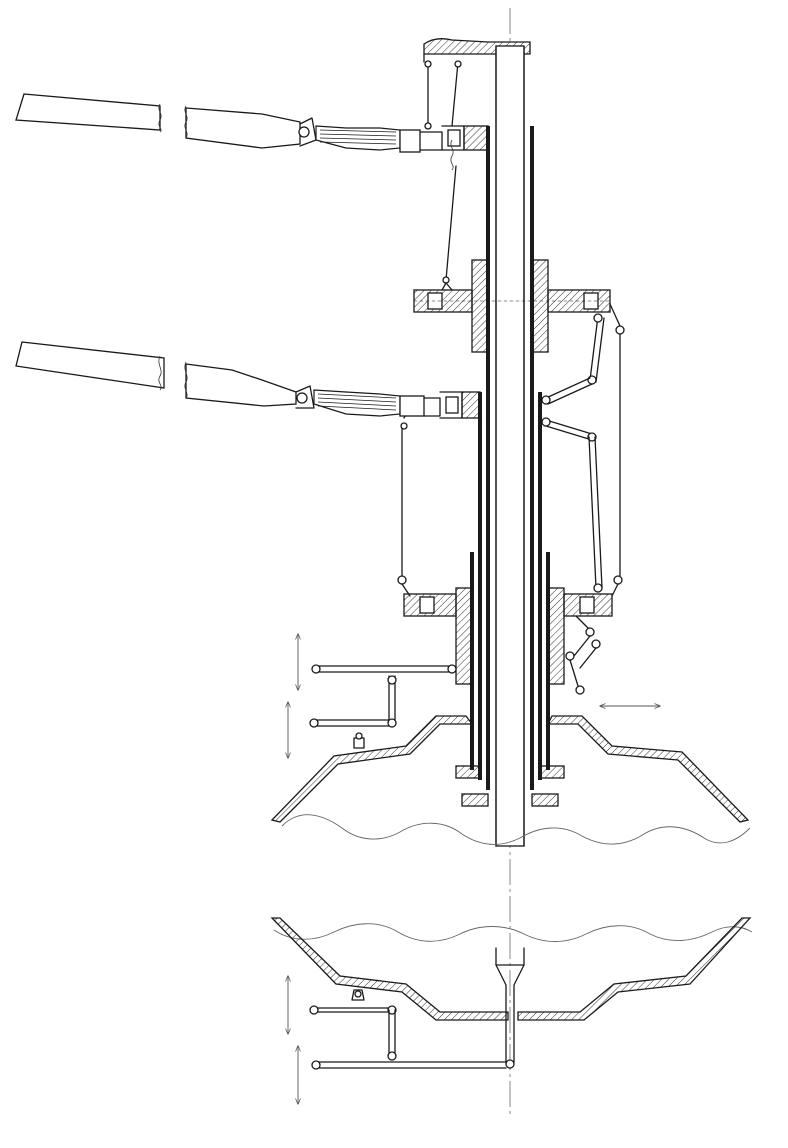 The image size is (788, 1148). Describe the element at coordinates (510, 786) in the screenshot. I see `bottom-collars` at that location.